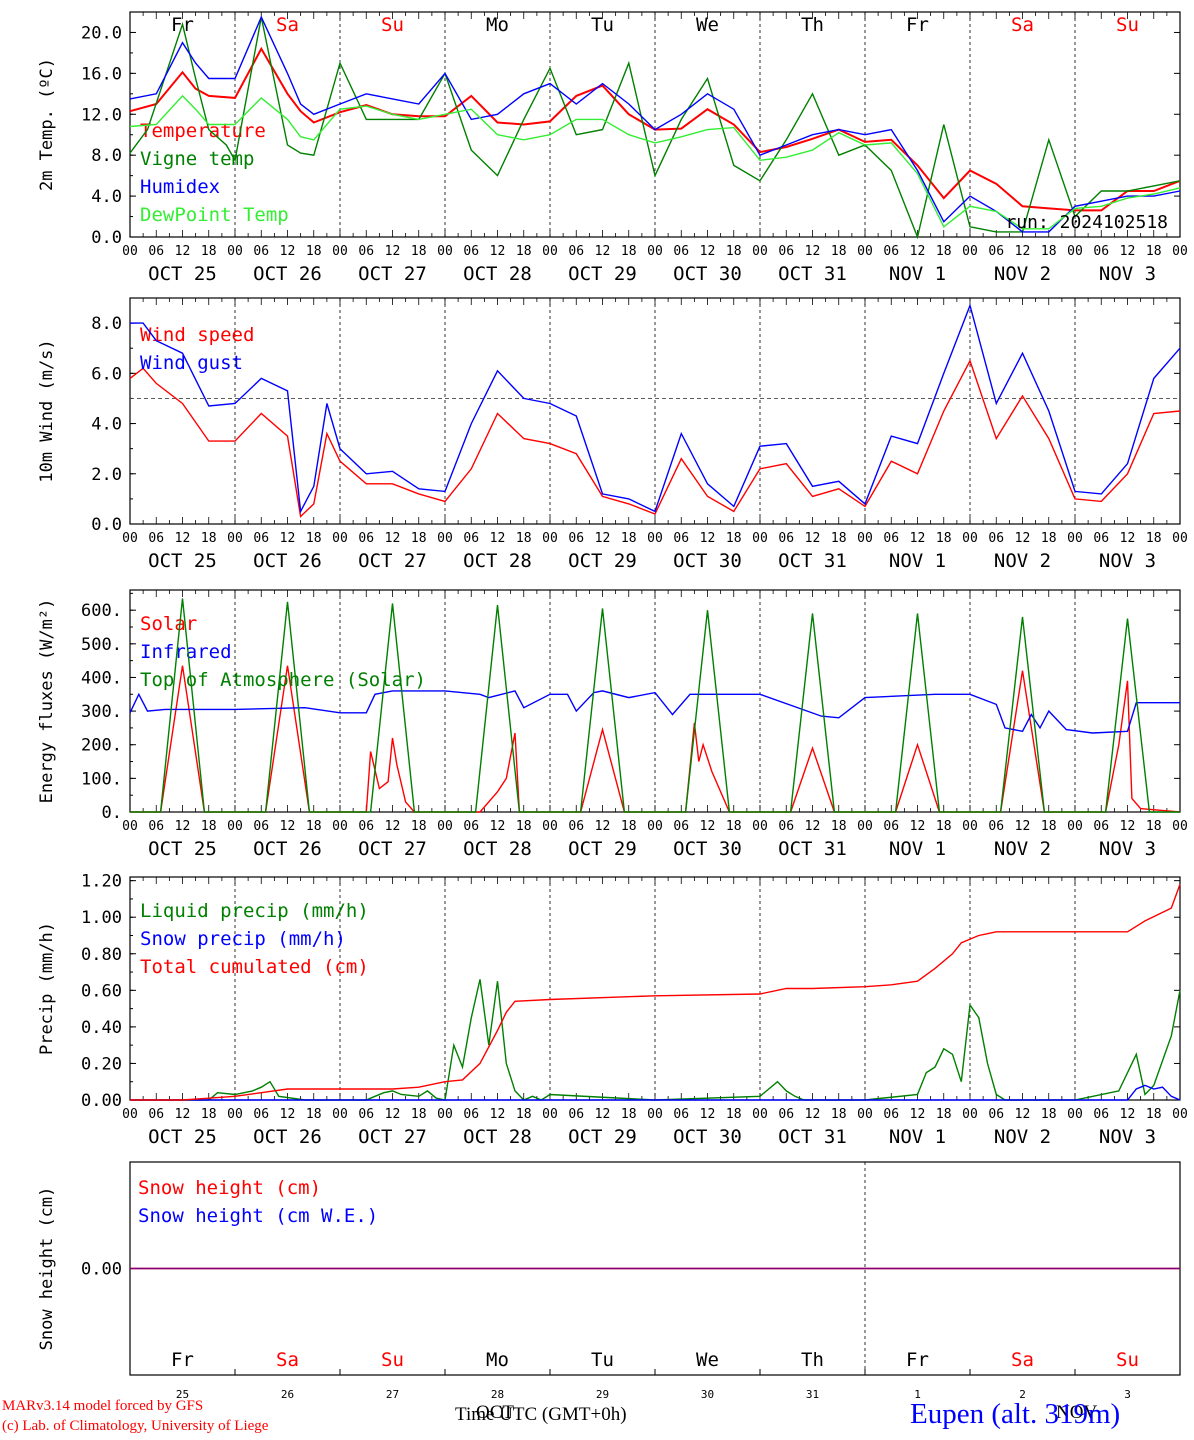  Describe the element at coordinates (101, 746) in the screenshot. I see `y-tick-label: 200.` at that location.